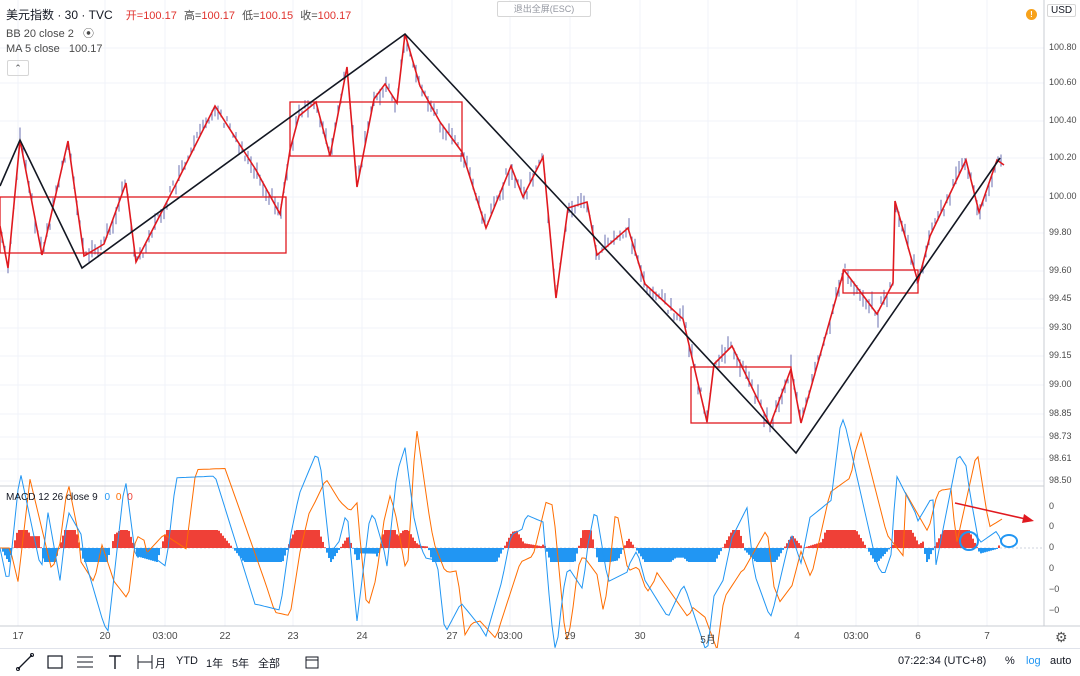 The width and height of the screenshot is (1080, 676). What do you see at coordinates (25, 662) in the screenshot?
I see `trendline-tool-icon` at bounding box center [25, 662].